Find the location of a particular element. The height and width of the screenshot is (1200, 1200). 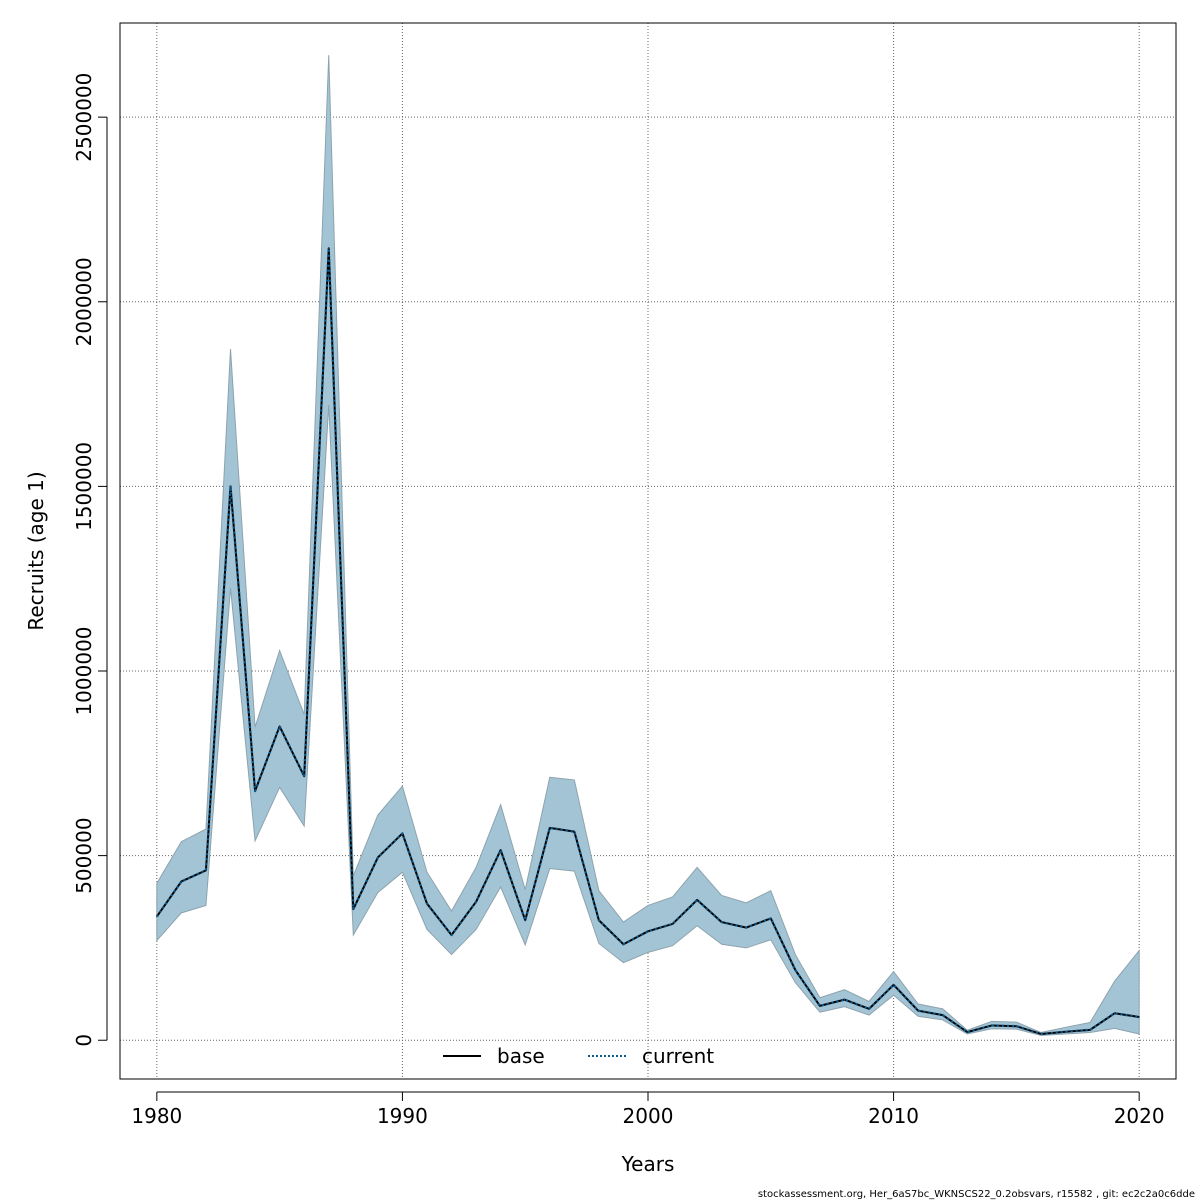

x-axis: 1980 1990 2000 2010 2020 is located at coordinates (648, 1109).